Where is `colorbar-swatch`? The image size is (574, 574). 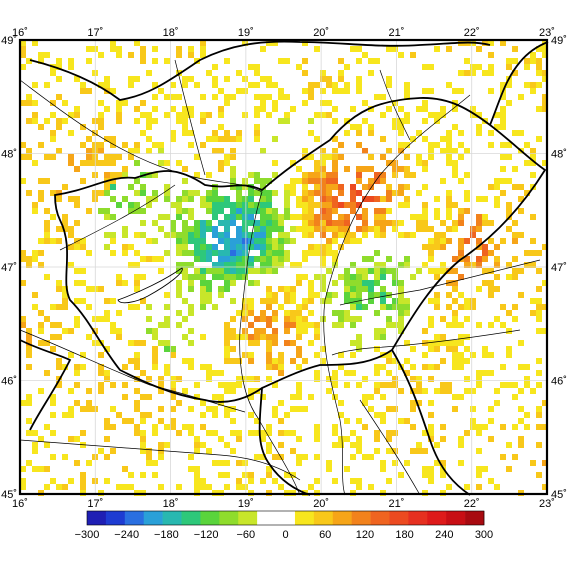 colorbar-swatch is located at coordinates (437, 518).